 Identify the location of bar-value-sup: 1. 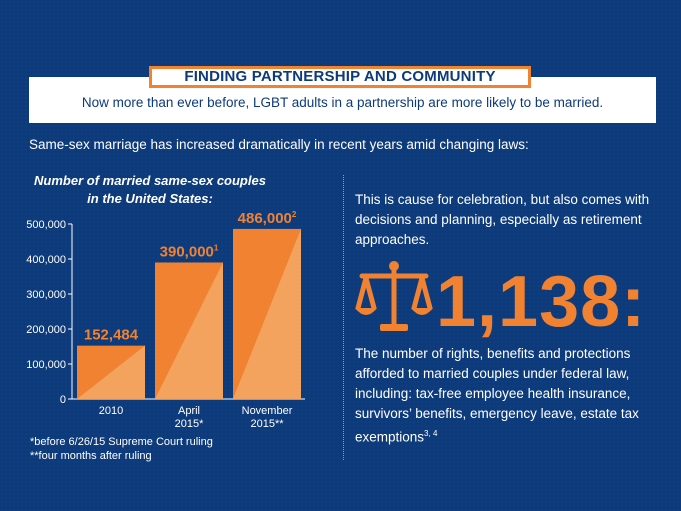
(216, 248).